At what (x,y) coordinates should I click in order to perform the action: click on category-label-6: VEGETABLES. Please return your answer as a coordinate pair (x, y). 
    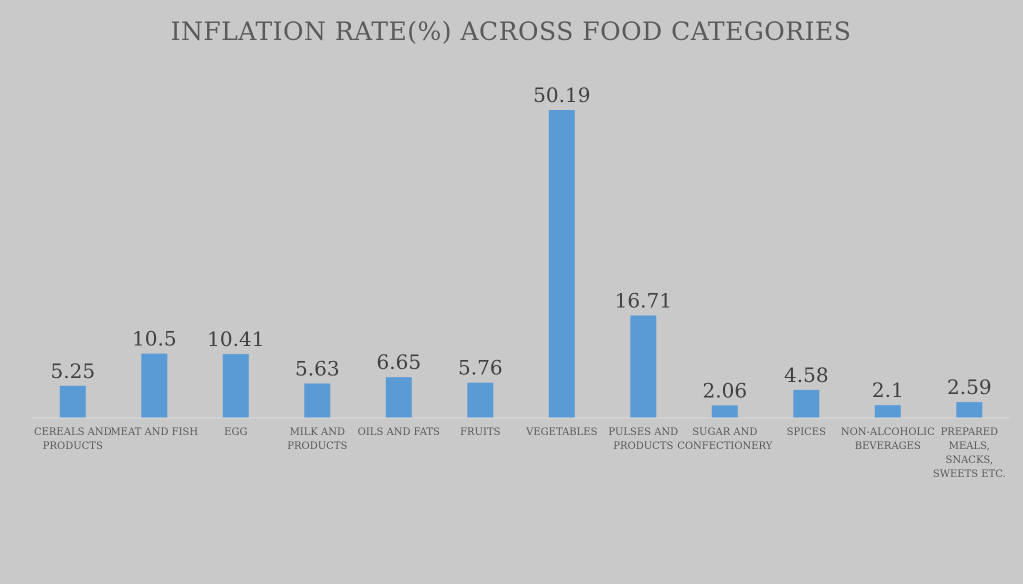
    Looking at the image, I should click on (561, 432).